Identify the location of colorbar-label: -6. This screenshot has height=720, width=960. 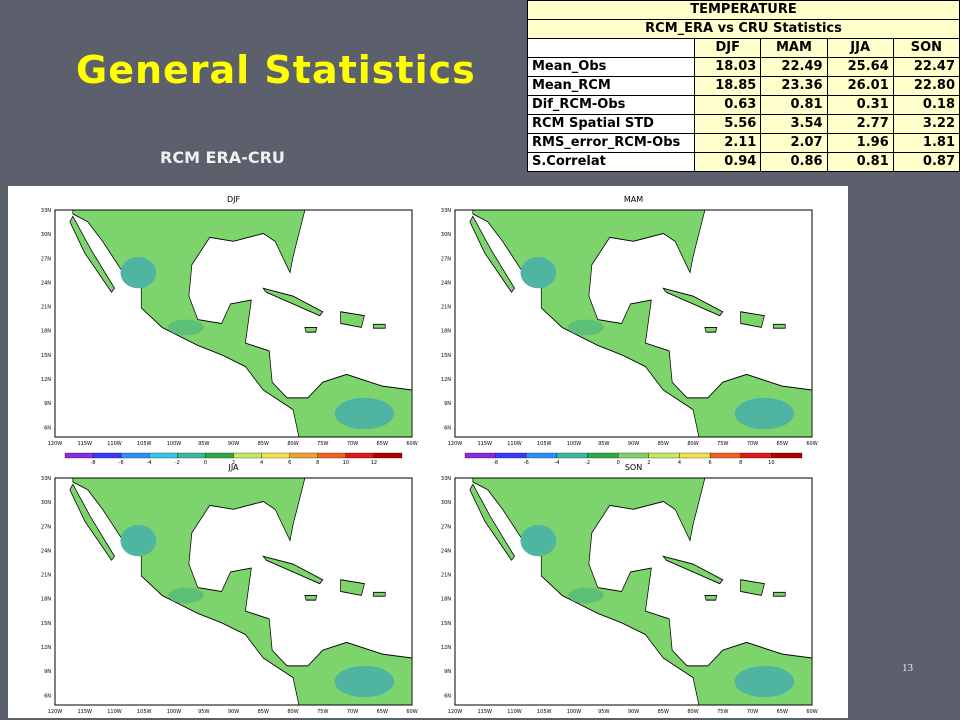
(121, 463).